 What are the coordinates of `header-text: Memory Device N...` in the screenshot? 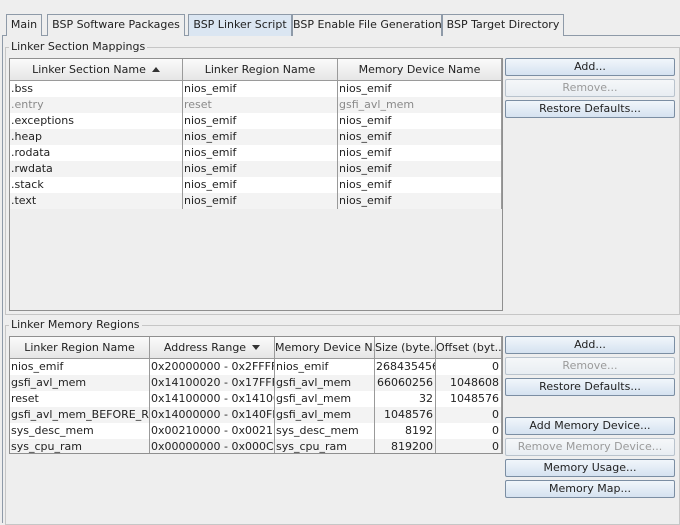 It's located at (325, 347).